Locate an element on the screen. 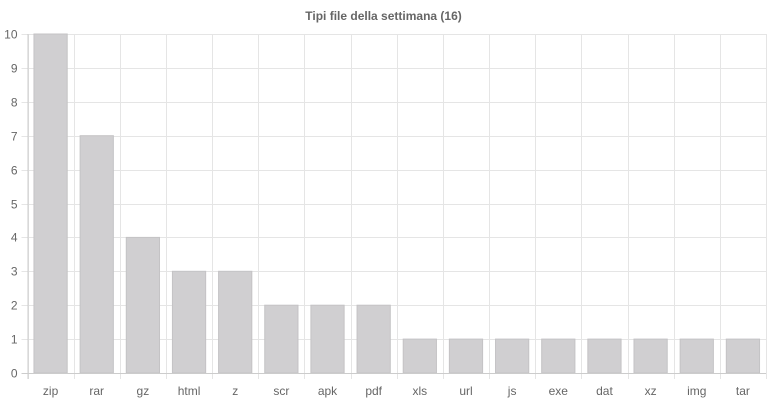 The width and height of the screenshot is (767, 402). bar-dat is located at coordinates (604, 356).